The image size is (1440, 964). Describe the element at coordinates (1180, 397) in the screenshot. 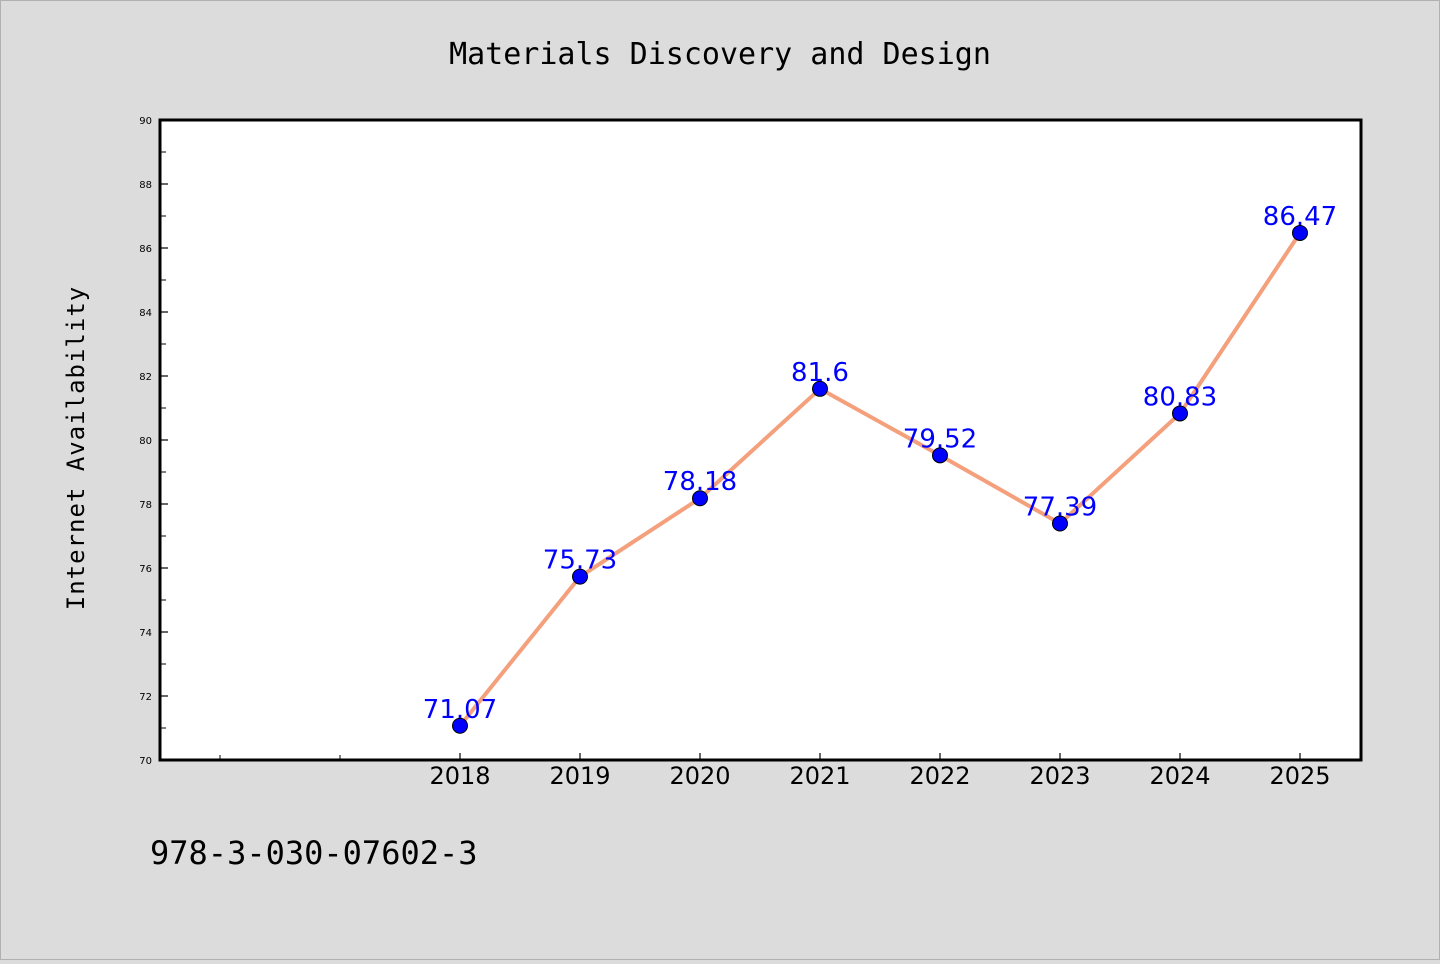

I see `data-label: 80.83` at that location.